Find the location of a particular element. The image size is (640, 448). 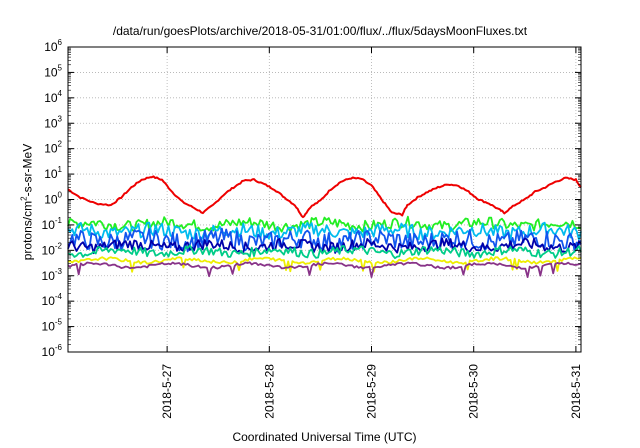

x-axis-label: Coordinated Universal Time (UTC) is located at coordinates (324, 437).